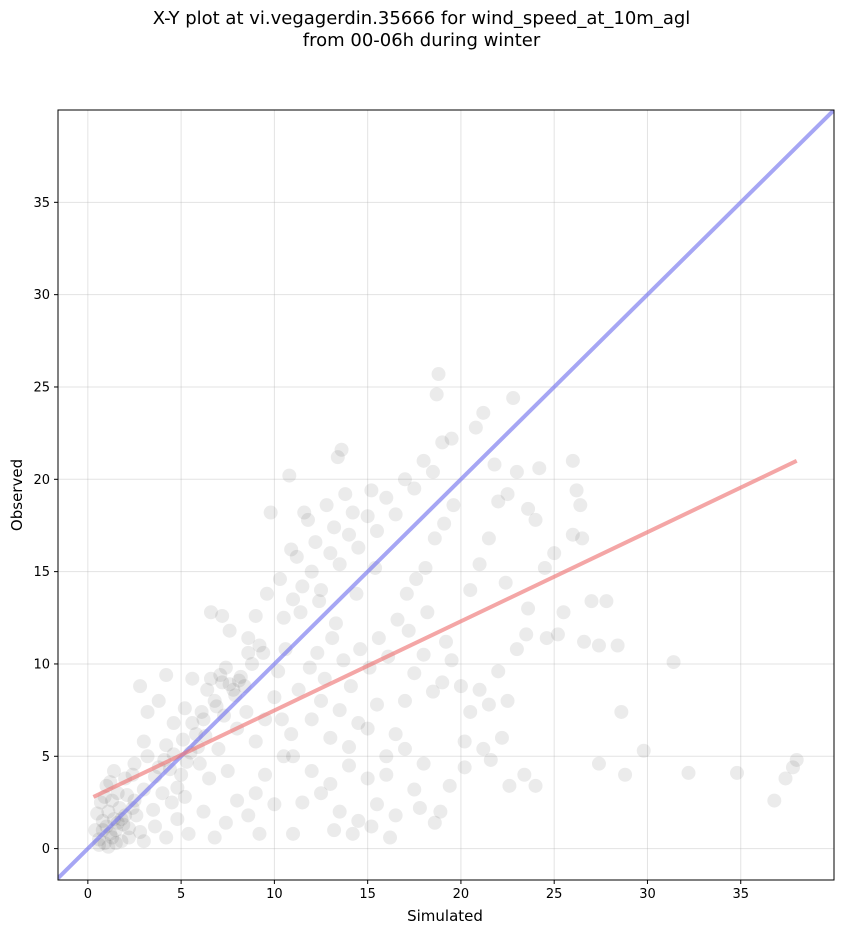 The image size is (843, 934). Describe the element at coordinates (41, 480) in the screenshot. I see `y-tick-label: 20` at that location.